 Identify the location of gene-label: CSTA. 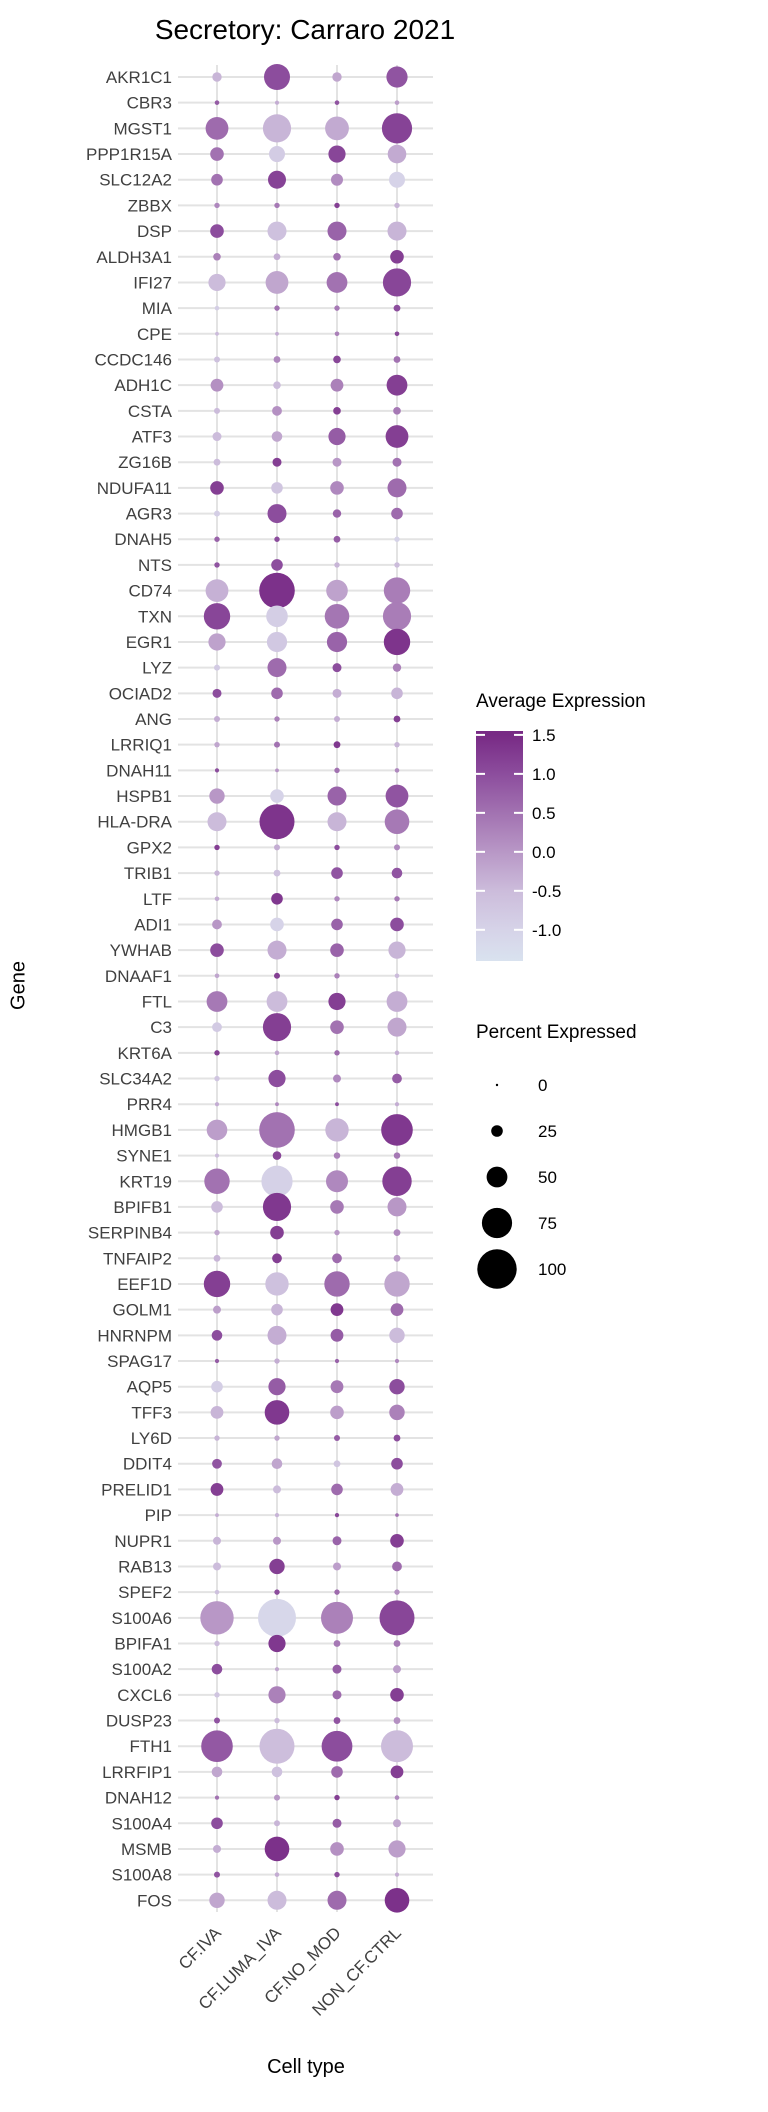
(150, 411).